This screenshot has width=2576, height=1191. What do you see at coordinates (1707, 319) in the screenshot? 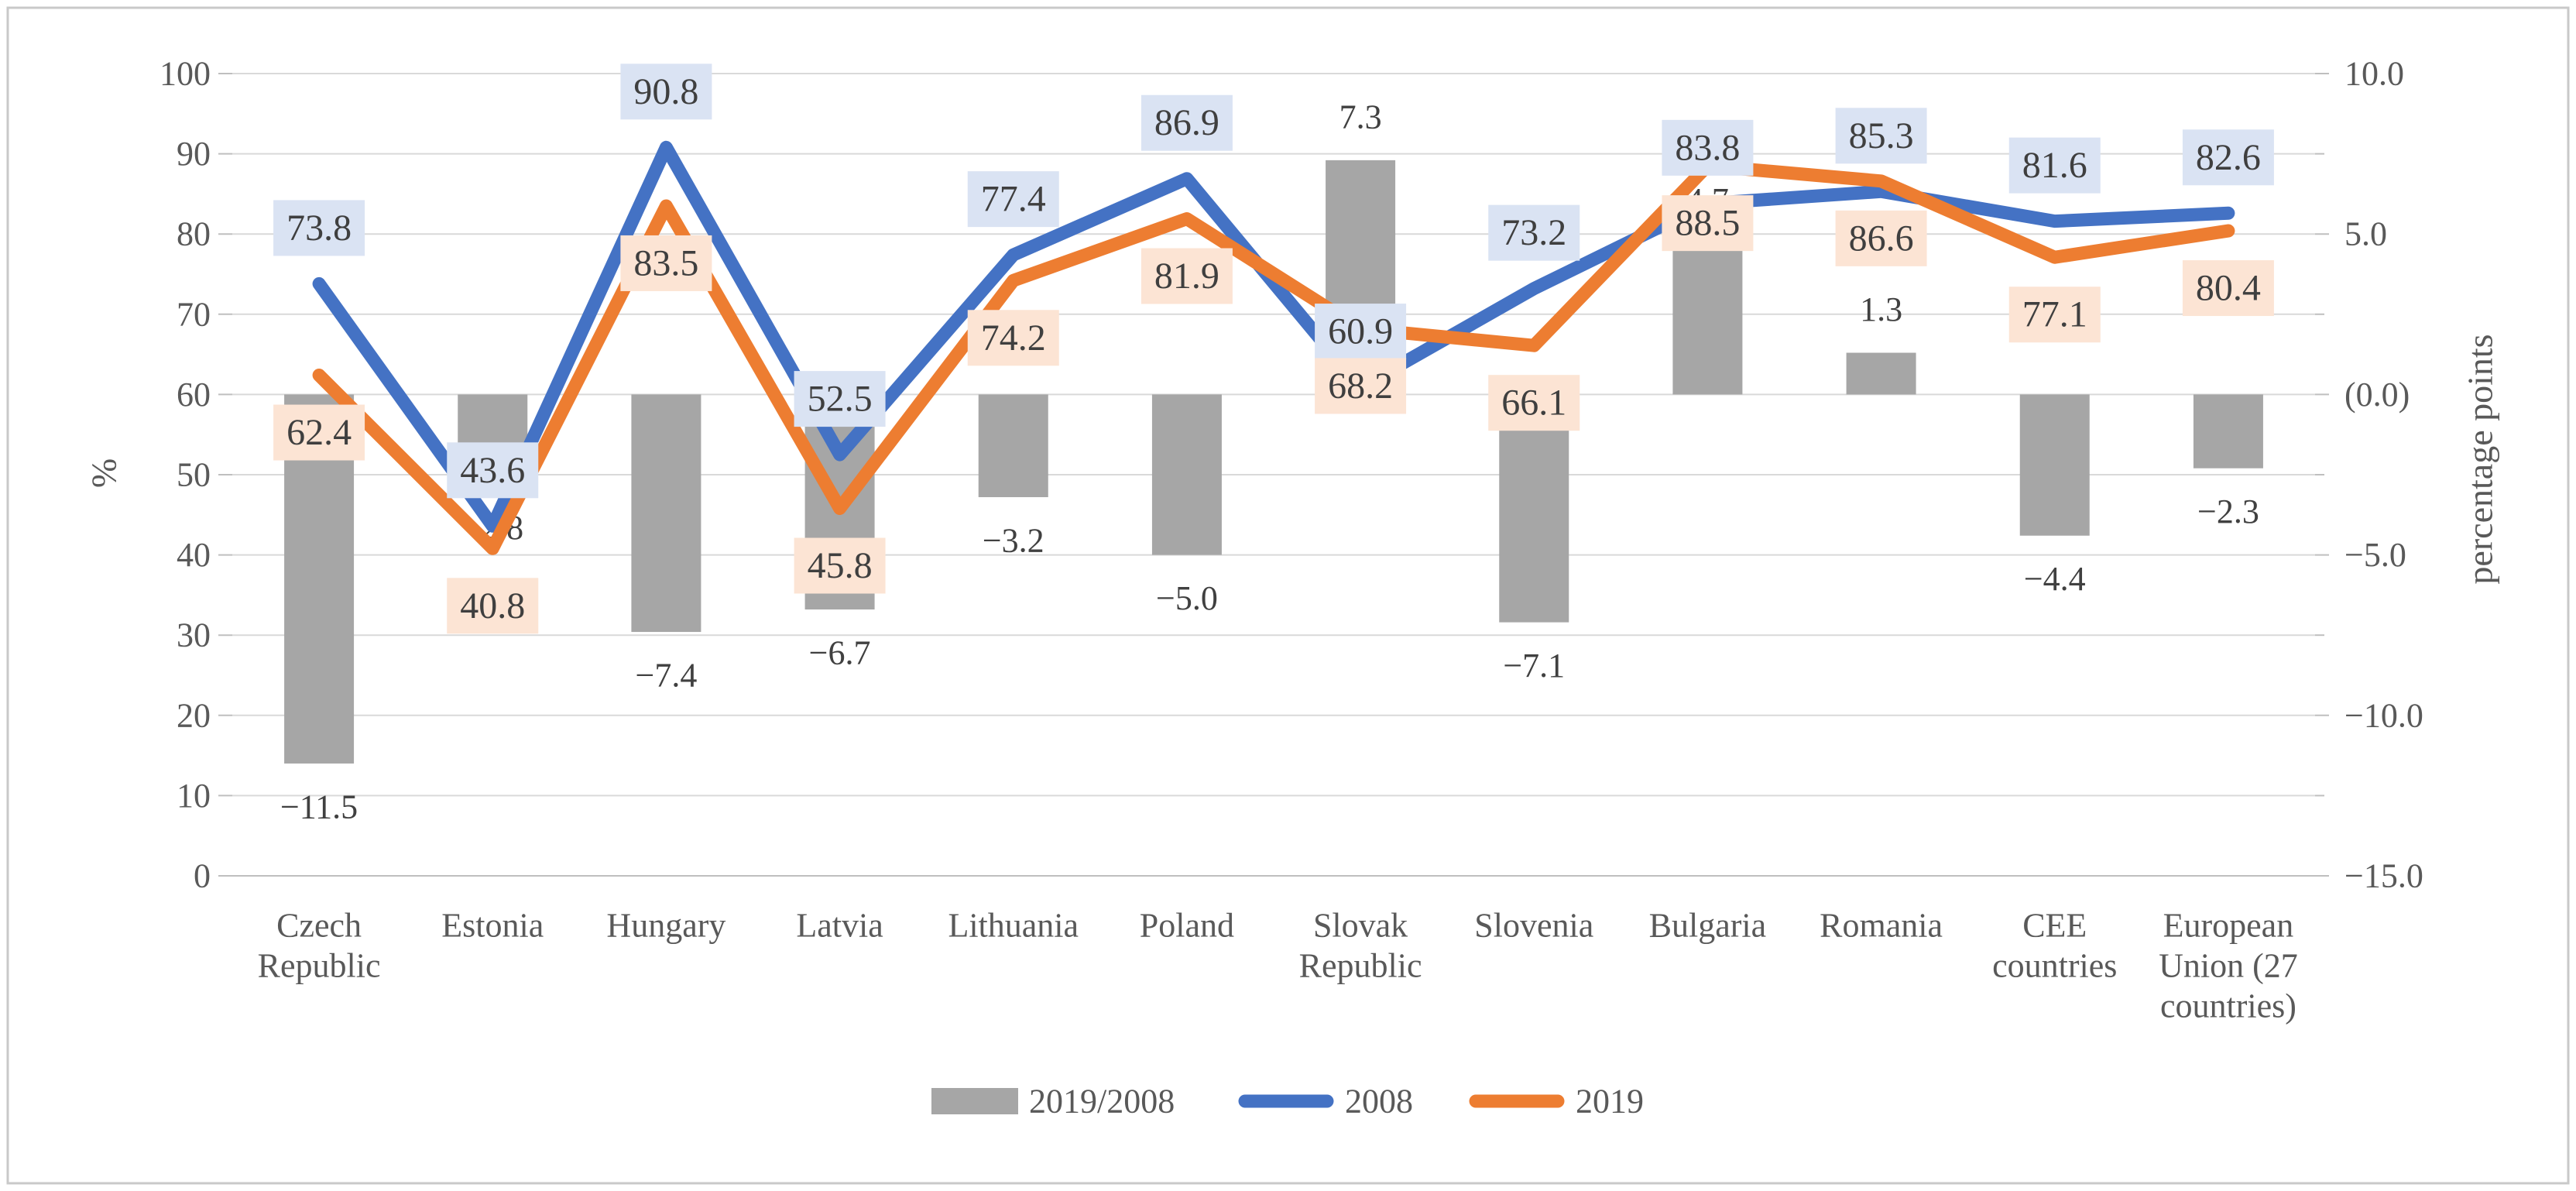
I see `bar-bulgaria` at bounding box center [1707, 319].